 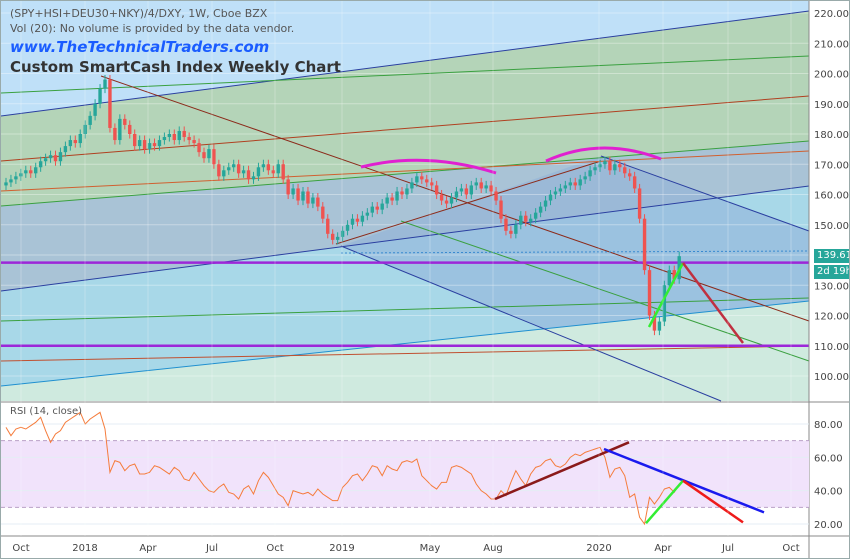 I want to click on time-tick-label: 2018, so click(x=84, y=548).